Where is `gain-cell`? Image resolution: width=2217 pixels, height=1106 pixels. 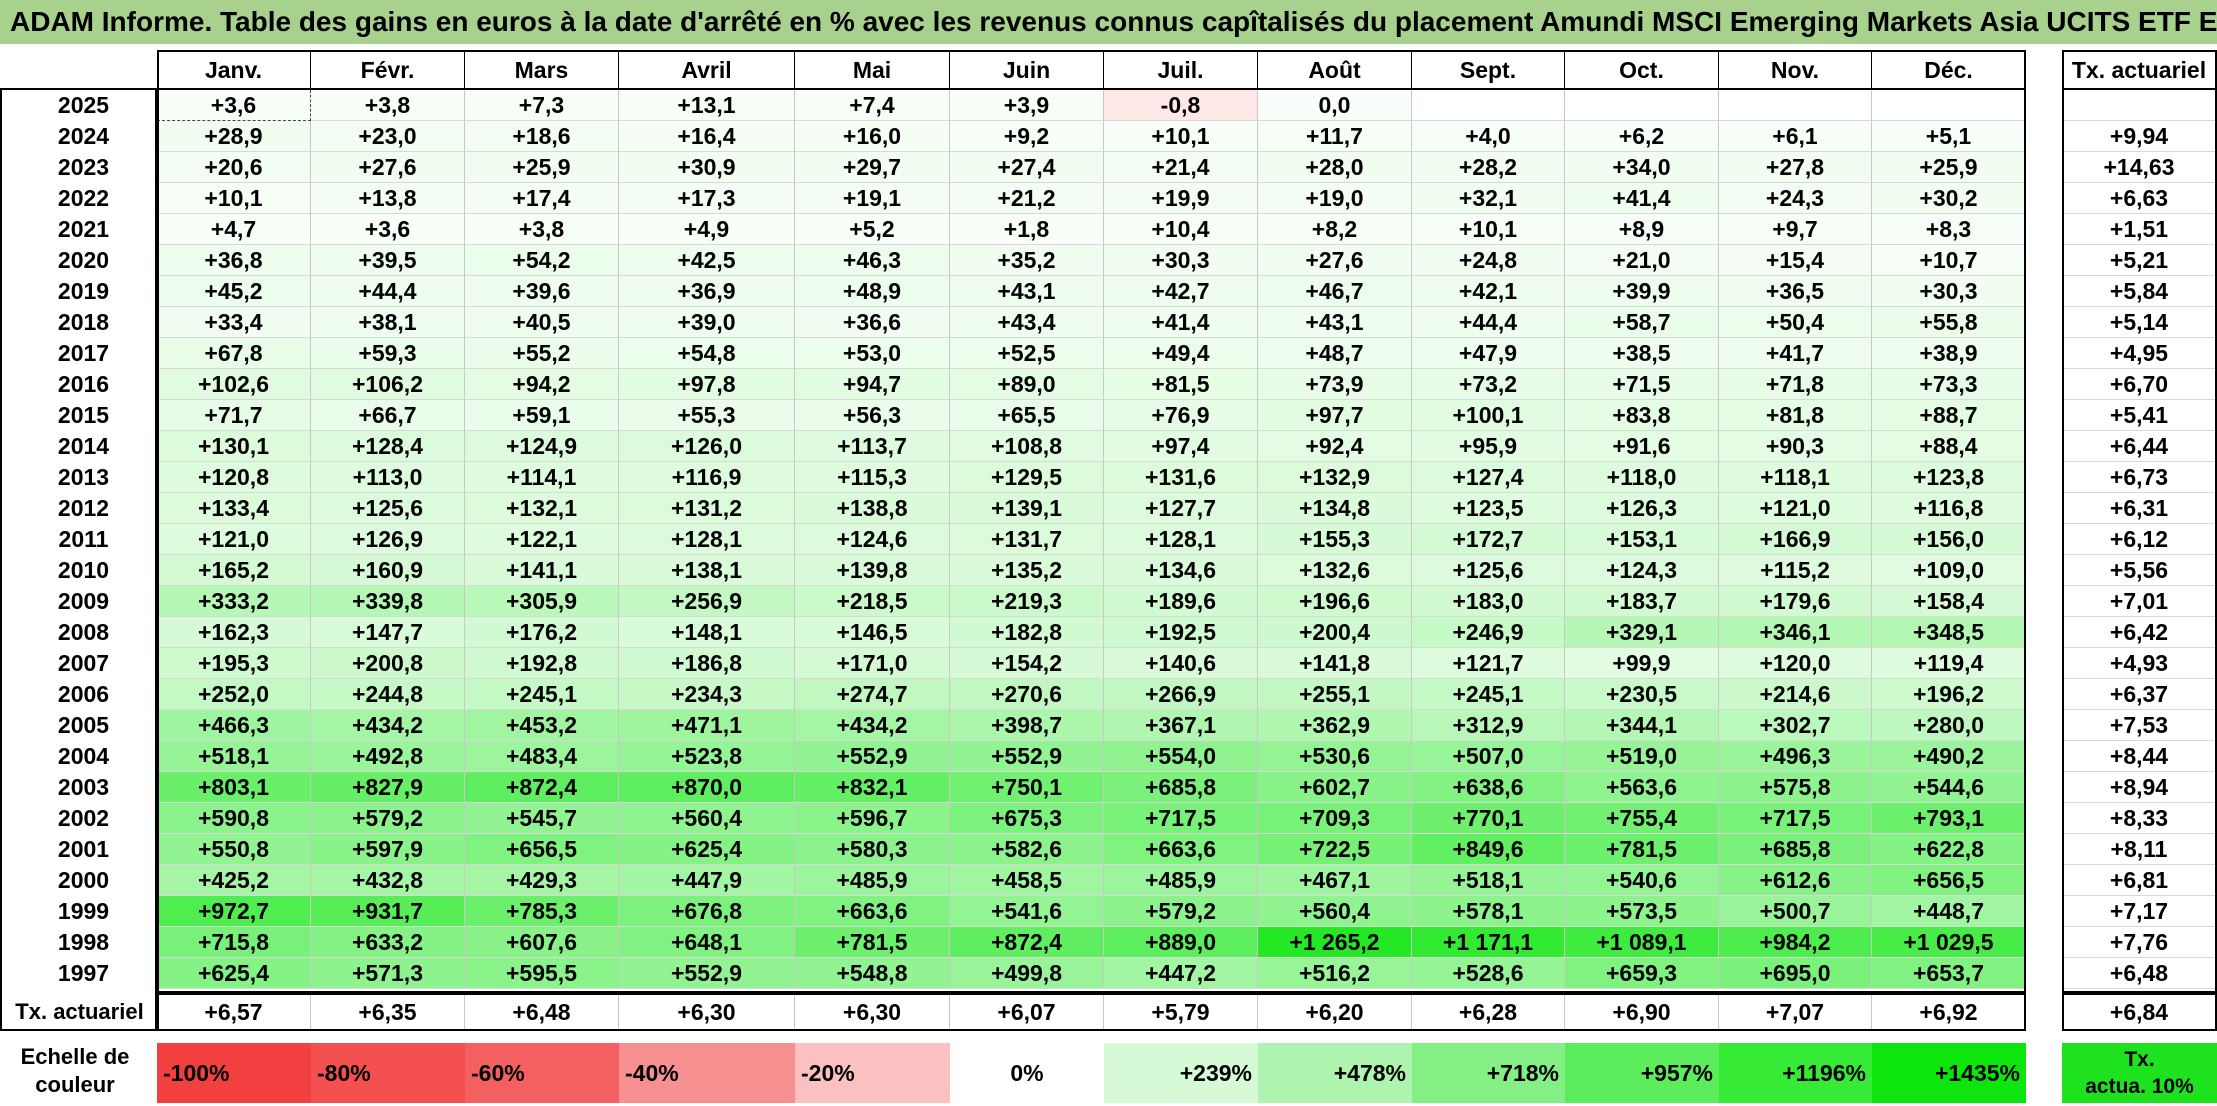
gain-cell is located at coordinates (1949, 105).